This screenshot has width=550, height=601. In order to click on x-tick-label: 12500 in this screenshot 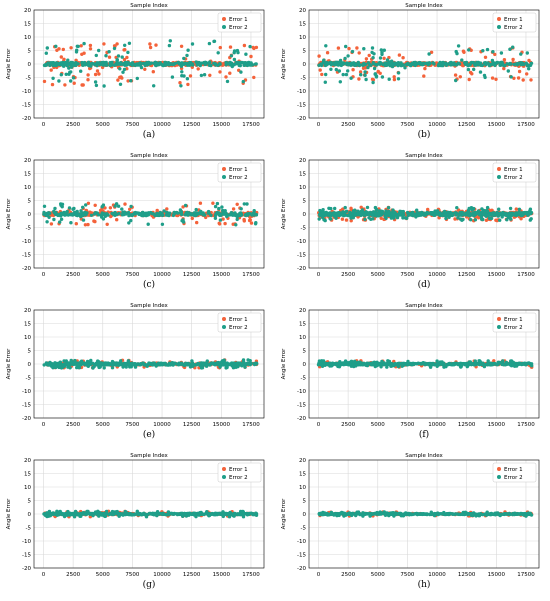, I will do `click(192, 275)`.